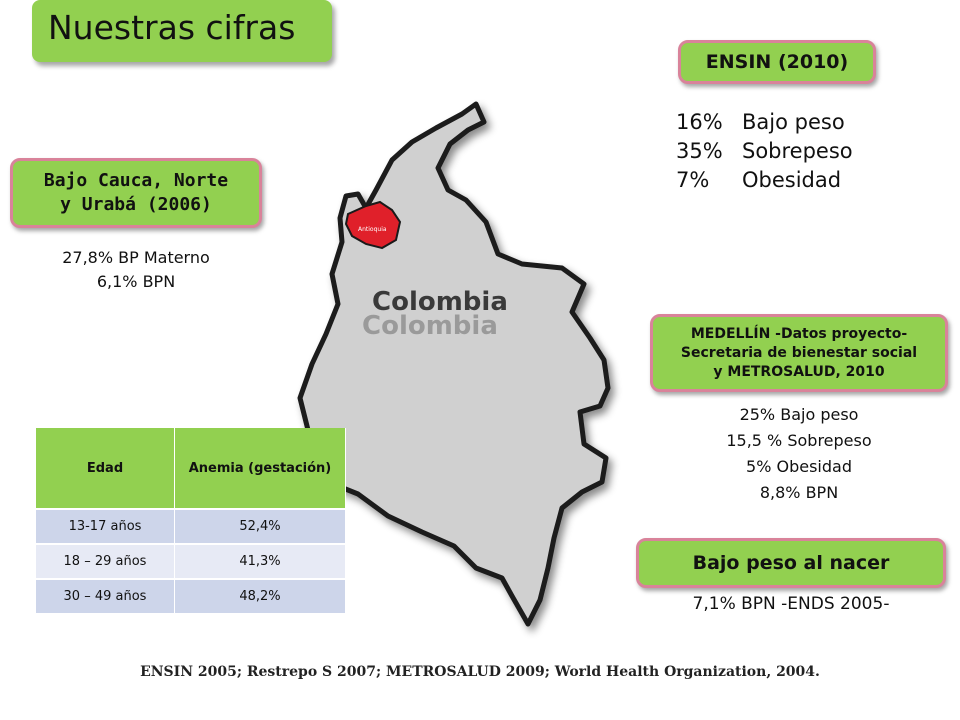 The image size is (960, 720). I want to click on antioquia-label: Antioquia, so click(372, 229).